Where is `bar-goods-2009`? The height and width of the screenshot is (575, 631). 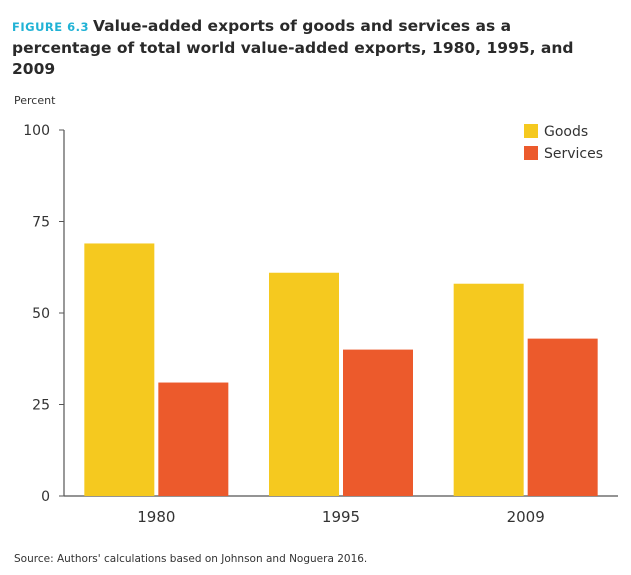
bar-goods-2009 is located at coordinates (488, 389).